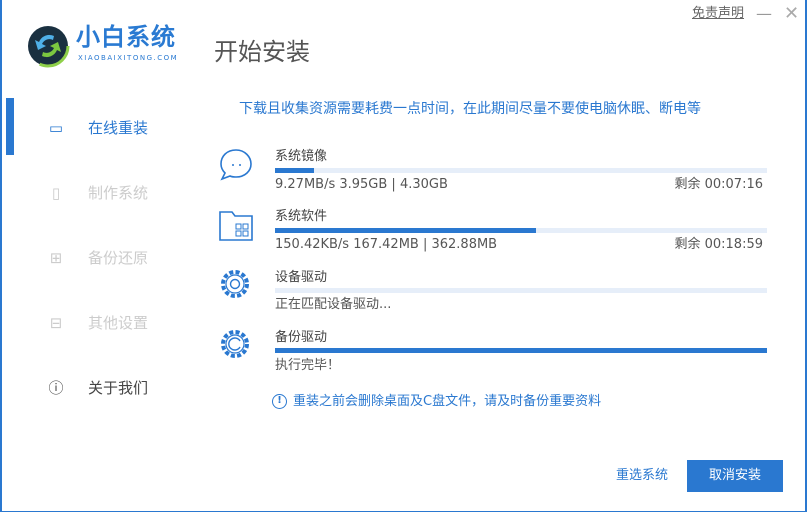 Image resolution: width=807 pixels, height=512 pixels. What do you see at coordinates (279, 402) in the screenshot?
I see `info-icon: !` at bounding box center [279, 402].